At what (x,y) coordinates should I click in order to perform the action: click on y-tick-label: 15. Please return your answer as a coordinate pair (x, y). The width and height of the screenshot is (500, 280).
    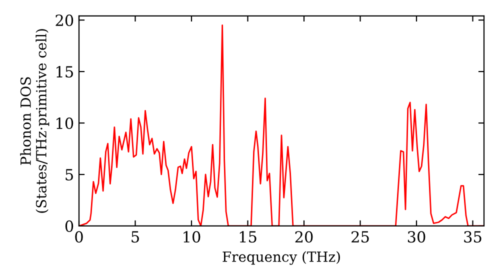
    Looking at the image, I should click on (64, 72).